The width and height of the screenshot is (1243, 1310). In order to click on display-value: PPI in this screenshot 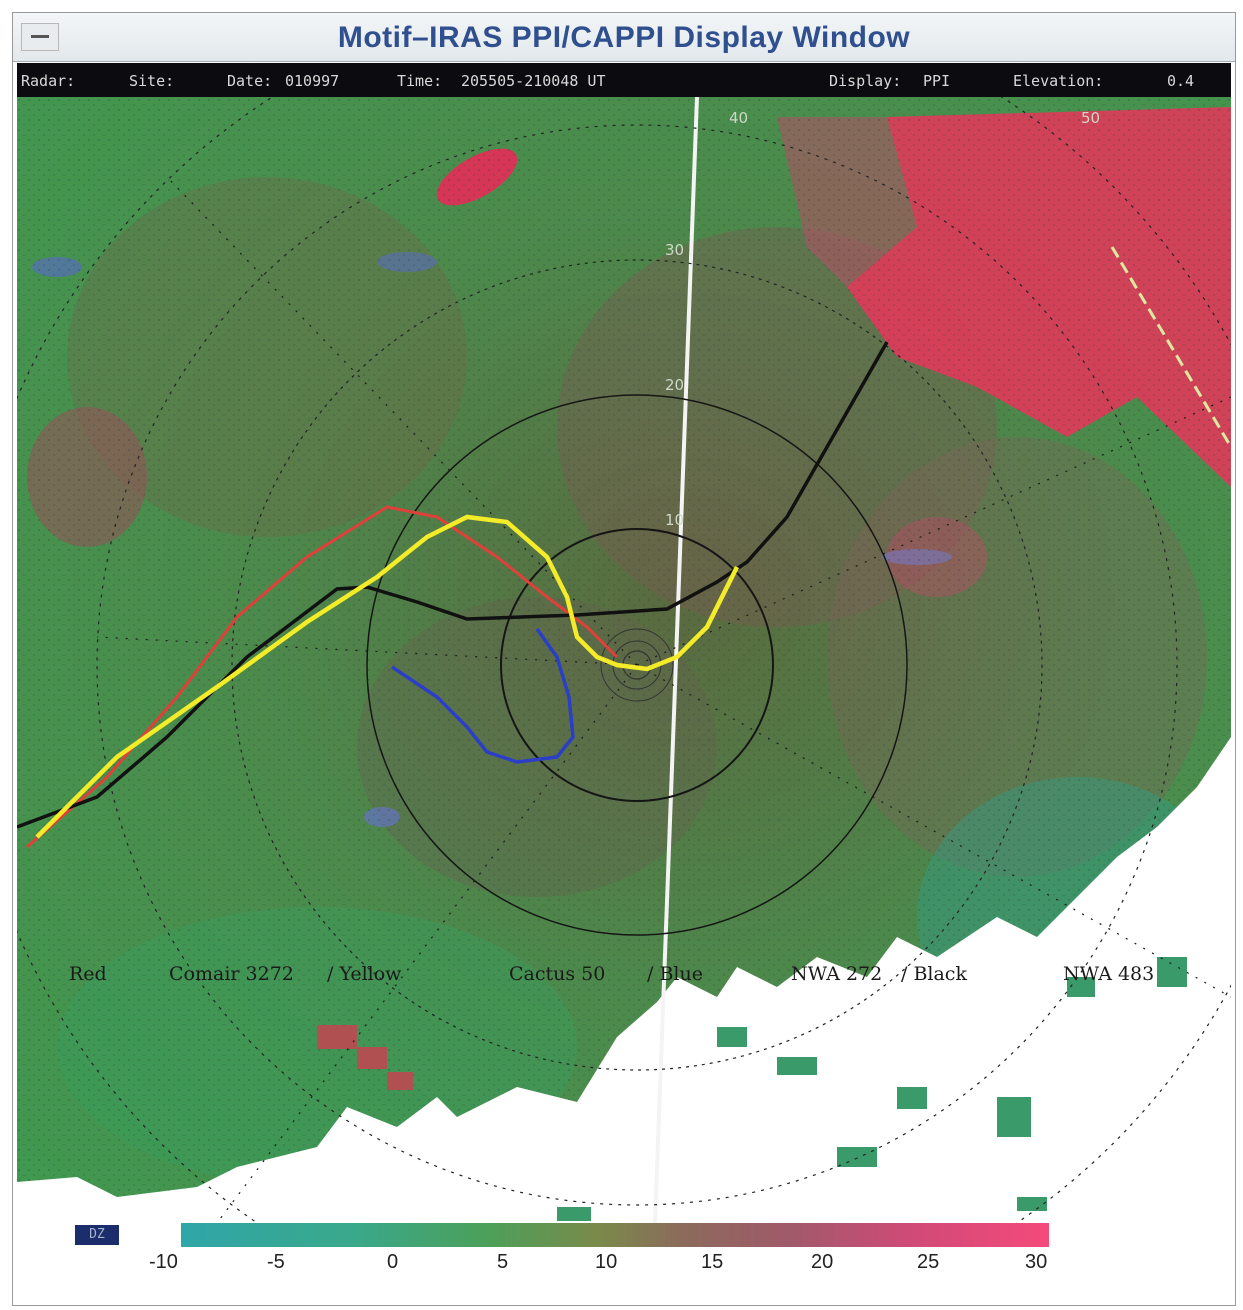, I will do `click(937, 81)`.